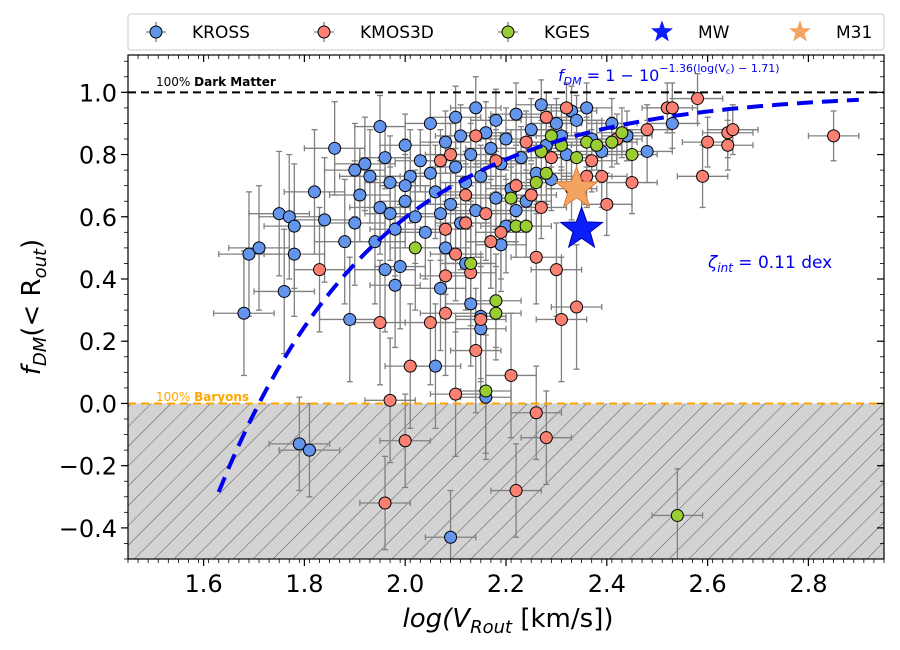 The image size is (900, 650). Describe the element at coordinates (808, 584) in the screenshot. I see `x-tick-label-6: 2.8` at that location.